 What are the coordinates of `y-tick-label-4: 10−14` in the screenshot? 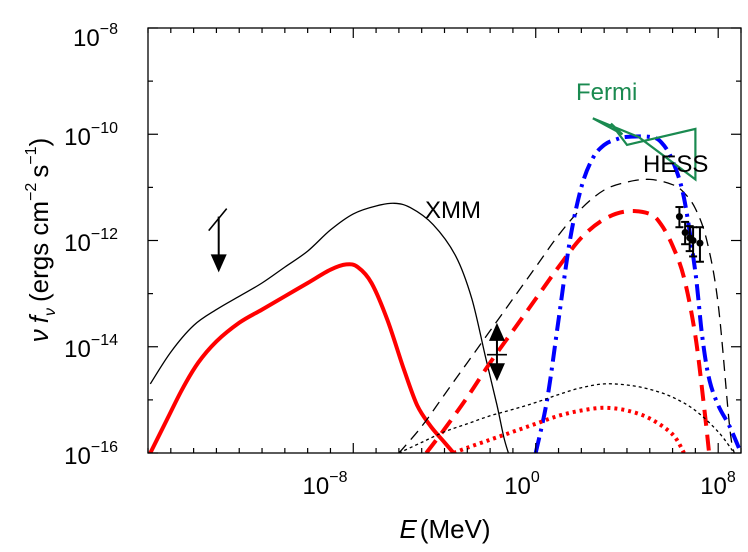 It's located at (91, 347).